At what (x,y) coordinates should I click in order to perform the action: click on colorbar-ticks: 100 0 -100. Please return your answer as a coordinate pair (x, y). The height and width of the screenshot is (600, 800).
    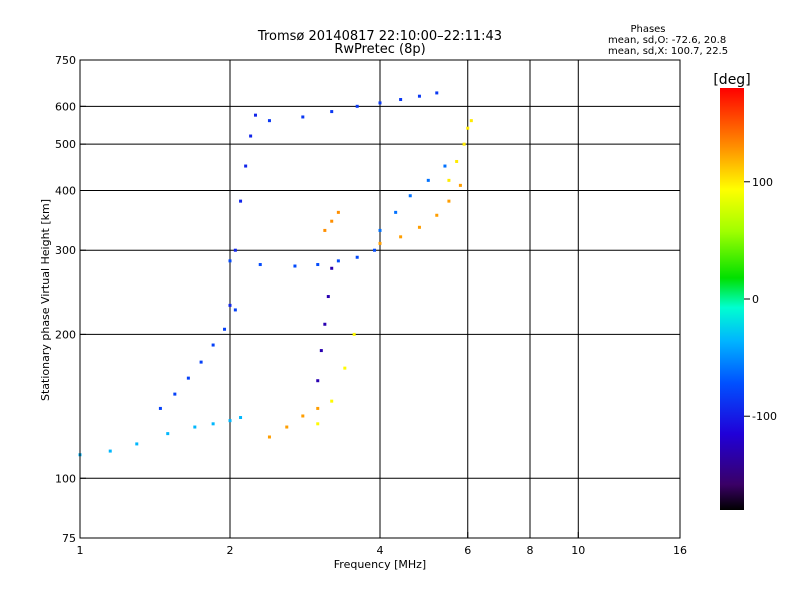
    Looking at the image, I should click on (760, 299).